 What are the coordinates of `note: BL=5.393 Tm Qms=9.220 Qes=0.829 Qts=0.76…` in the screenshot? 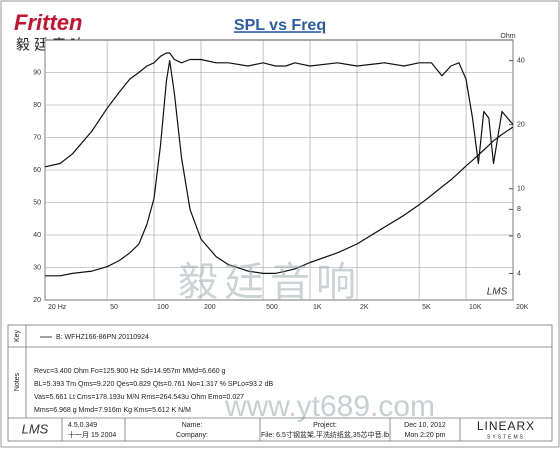 It's located at (154, 384).